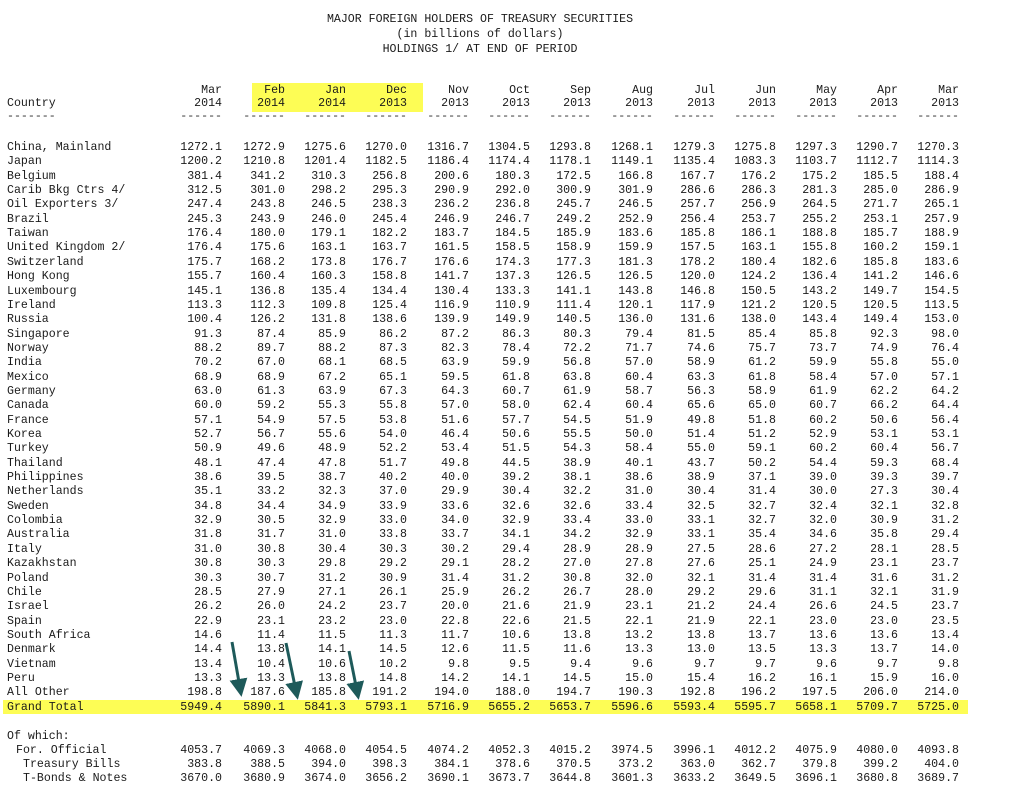  What do you see at coordinates (762, 434) in the screenshot?
I see `country-row-value: 51.2` at bounding box center [762, 434].